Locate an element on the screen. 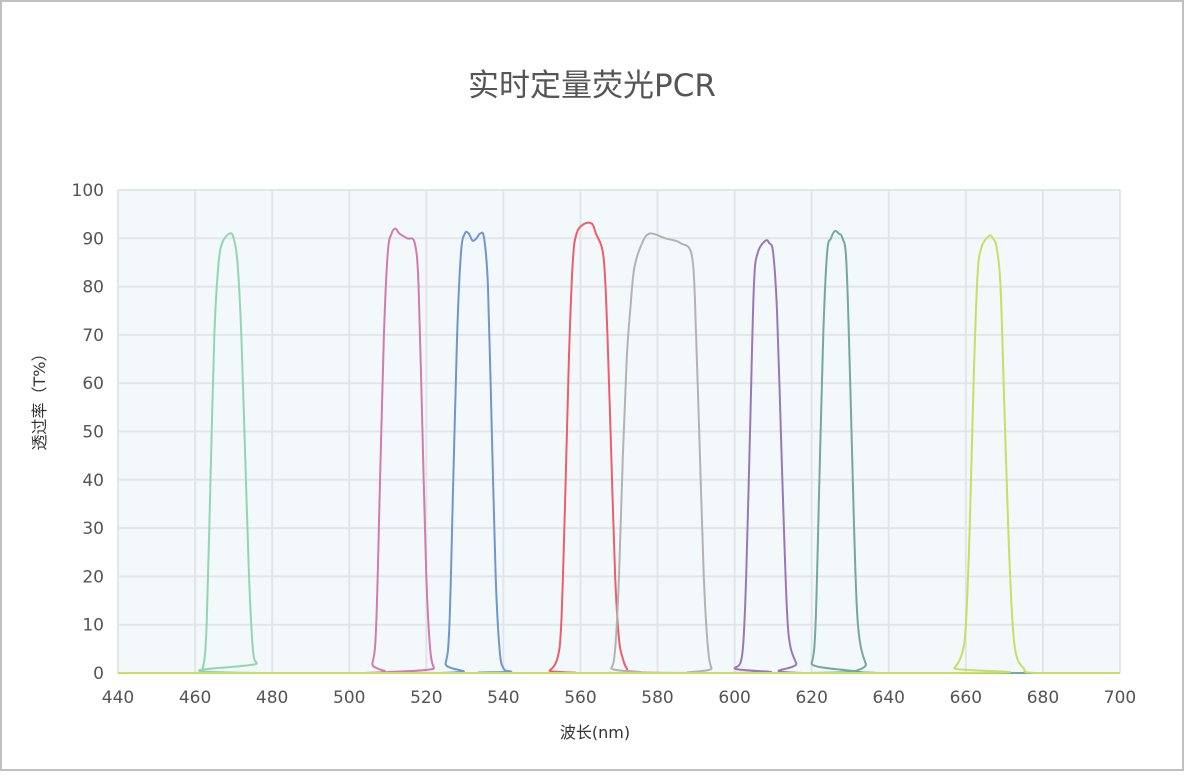  y-axis-label: 透过率（T%） is located at coordinates (39, 398).